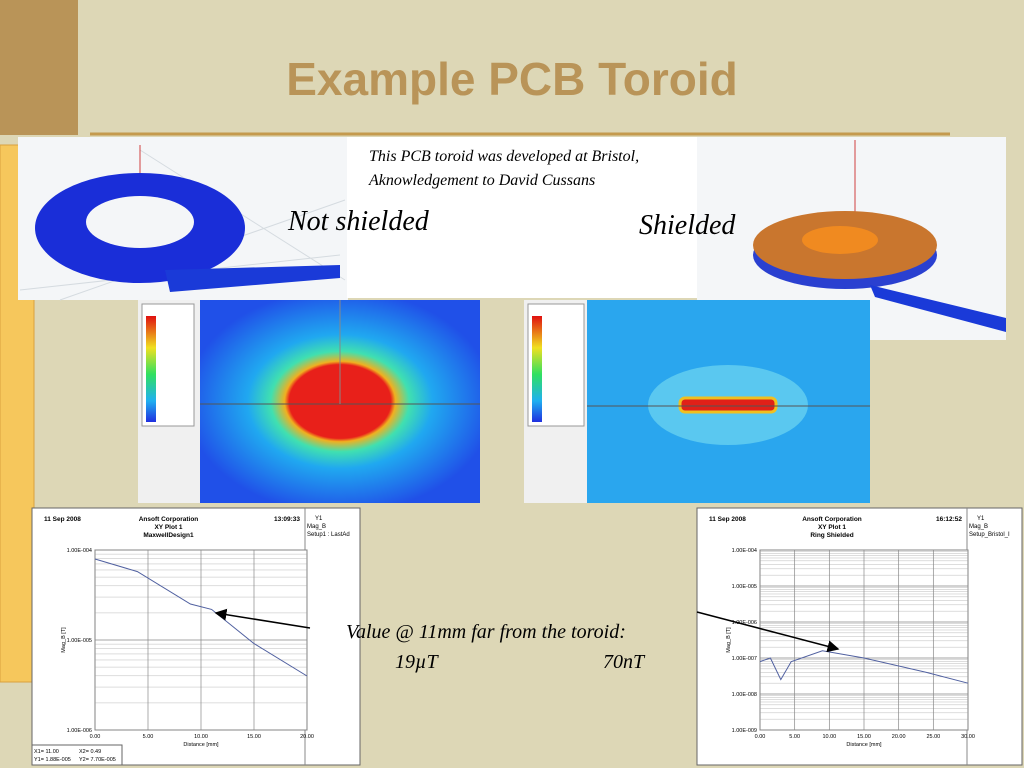 This screenshot has width=1024, height=768. Describe the element at coordinates (512, 79) in the screenshot. I see `title: Example PCB Toroid` at that location.